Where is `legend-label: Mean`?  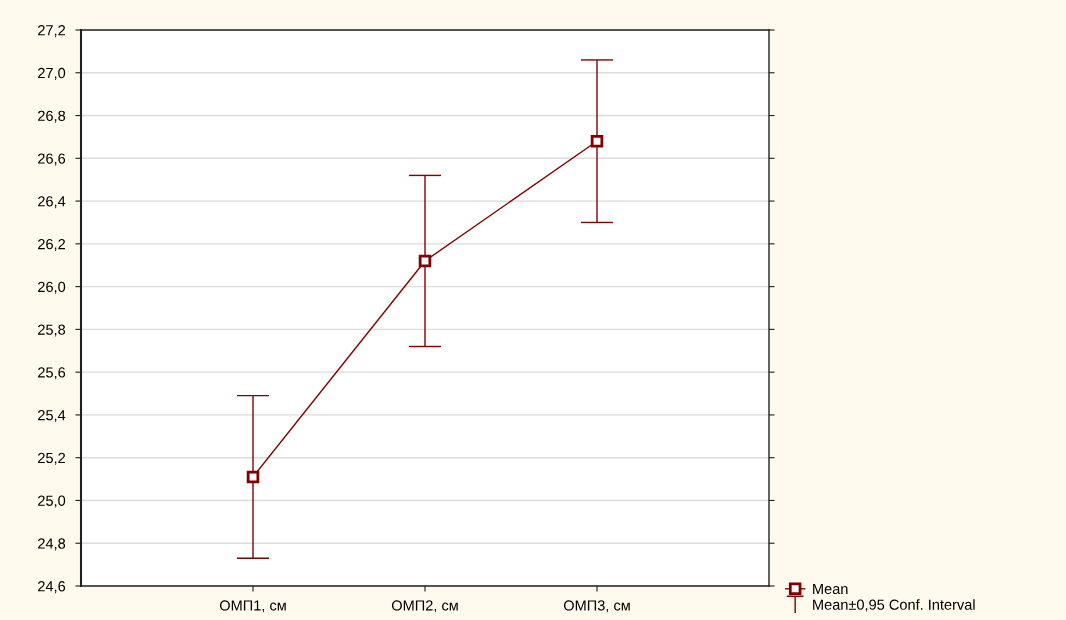
legend-label: Mean is located at coordinates (830, 589).